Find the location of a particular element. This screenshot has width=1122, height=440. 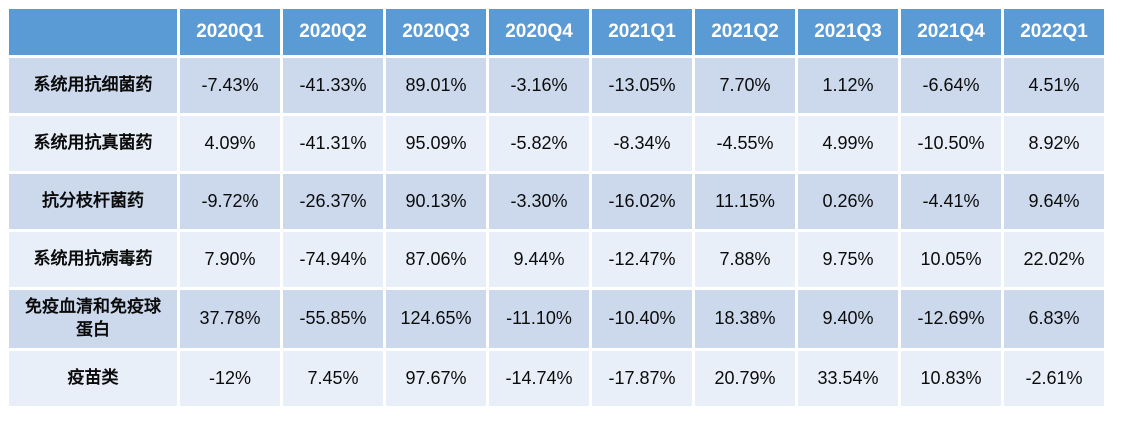

value-cell: -7.43% is located at coordinates (230, 85).